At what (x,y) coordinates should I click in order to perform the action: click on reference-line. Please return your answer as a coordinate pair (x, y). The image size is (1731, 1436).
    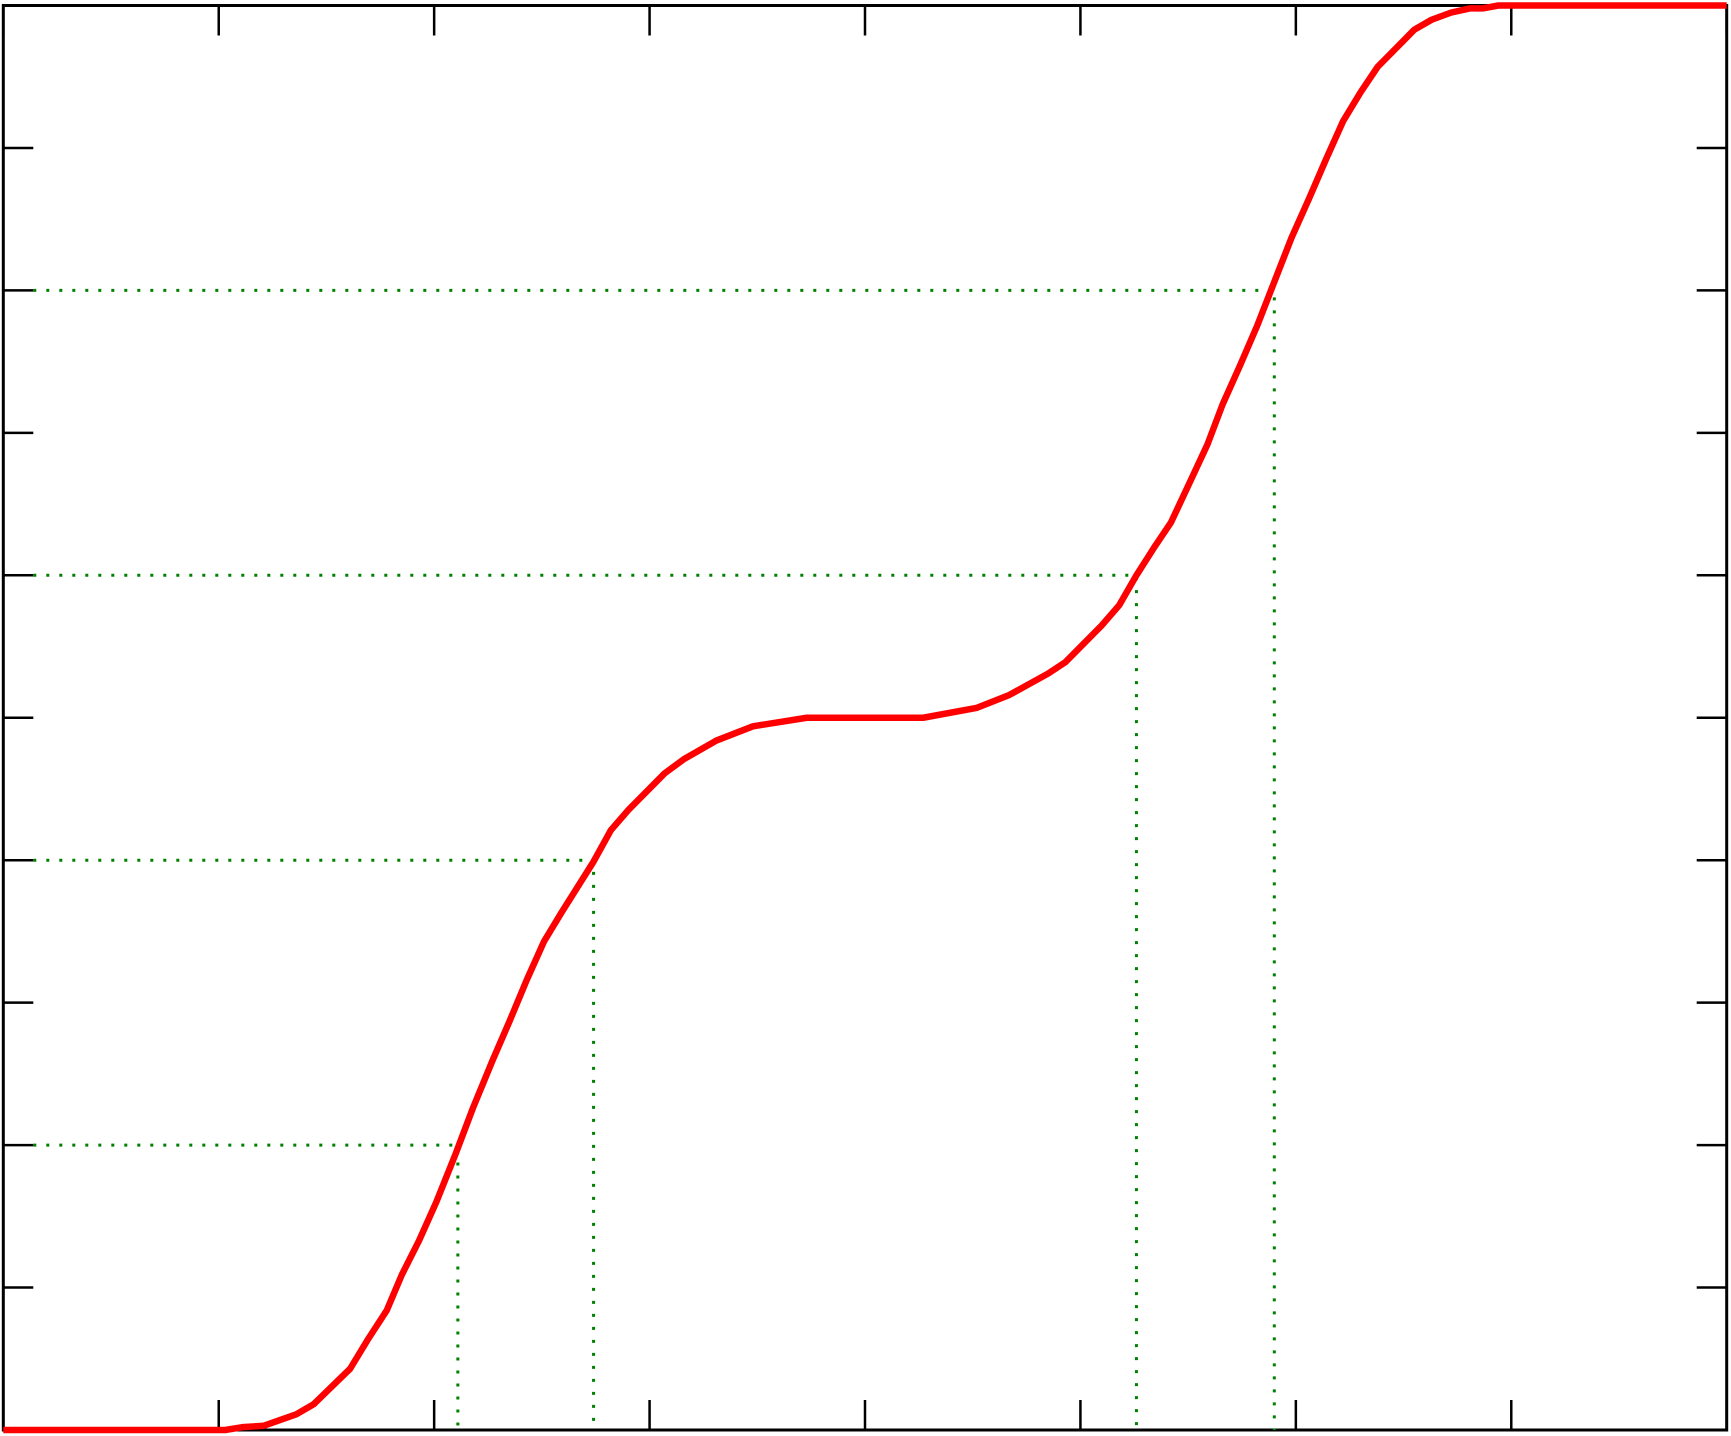
    Looking at the image, I should click on (314, 1144).